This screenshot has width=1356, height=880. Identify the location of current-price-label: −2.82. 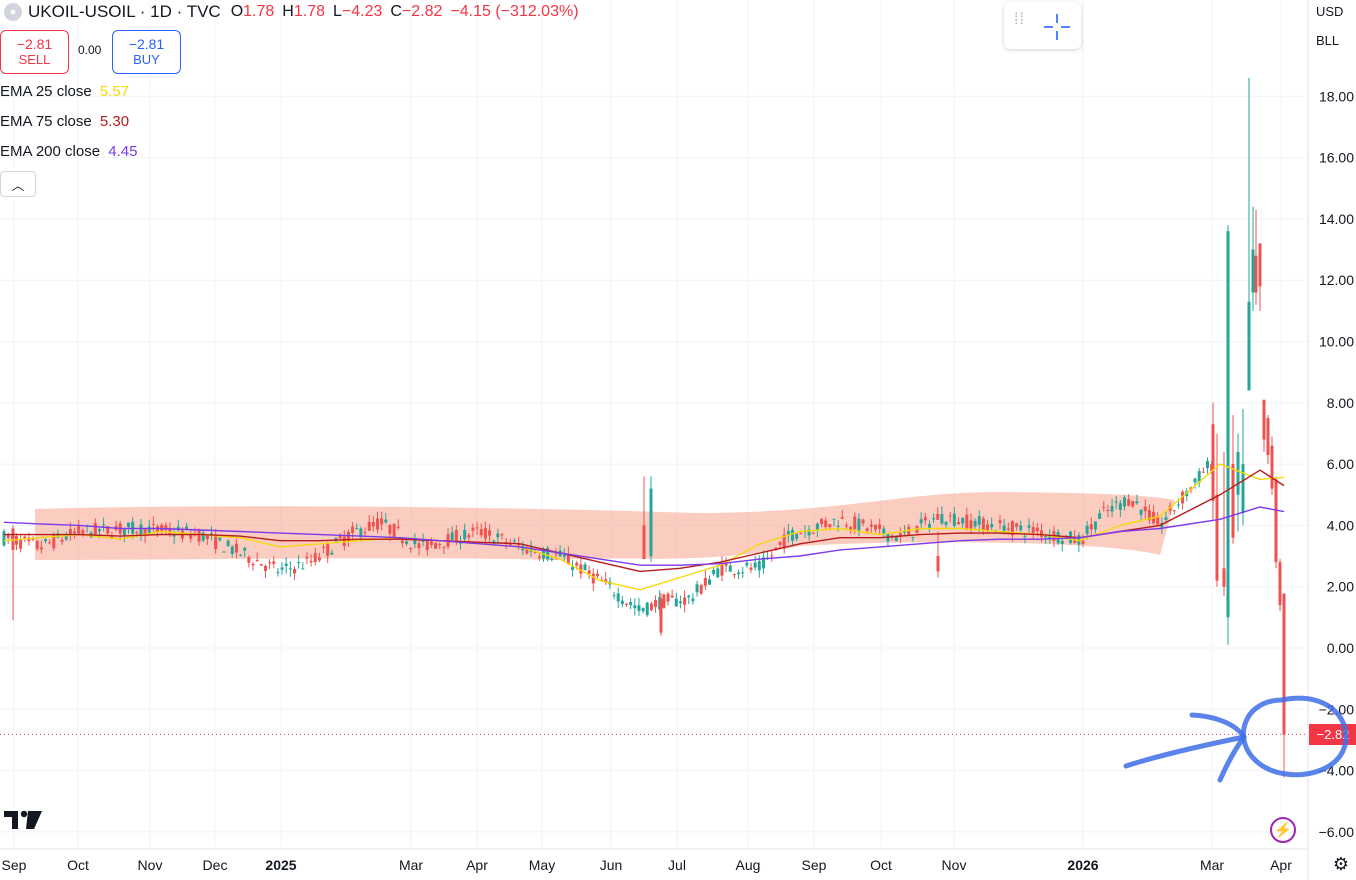
(1333, 734).